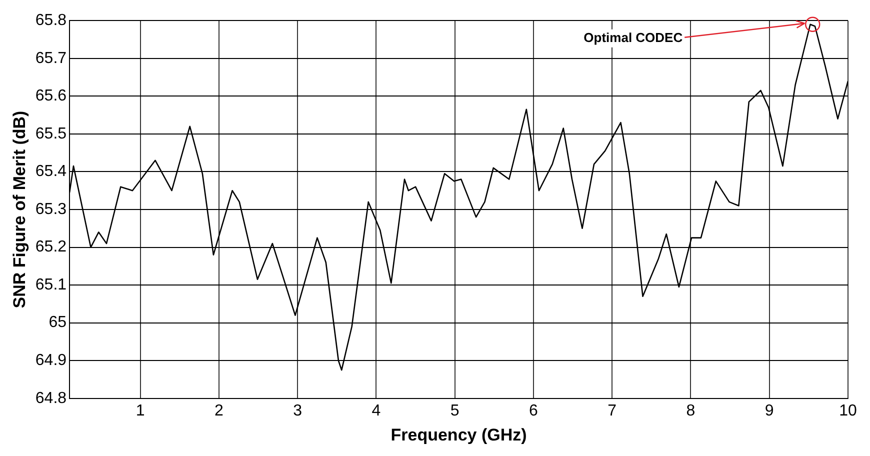 The height and width of the screenshot is (456, 870). I want to click on x-tick-label: 8, so click(691, 411).